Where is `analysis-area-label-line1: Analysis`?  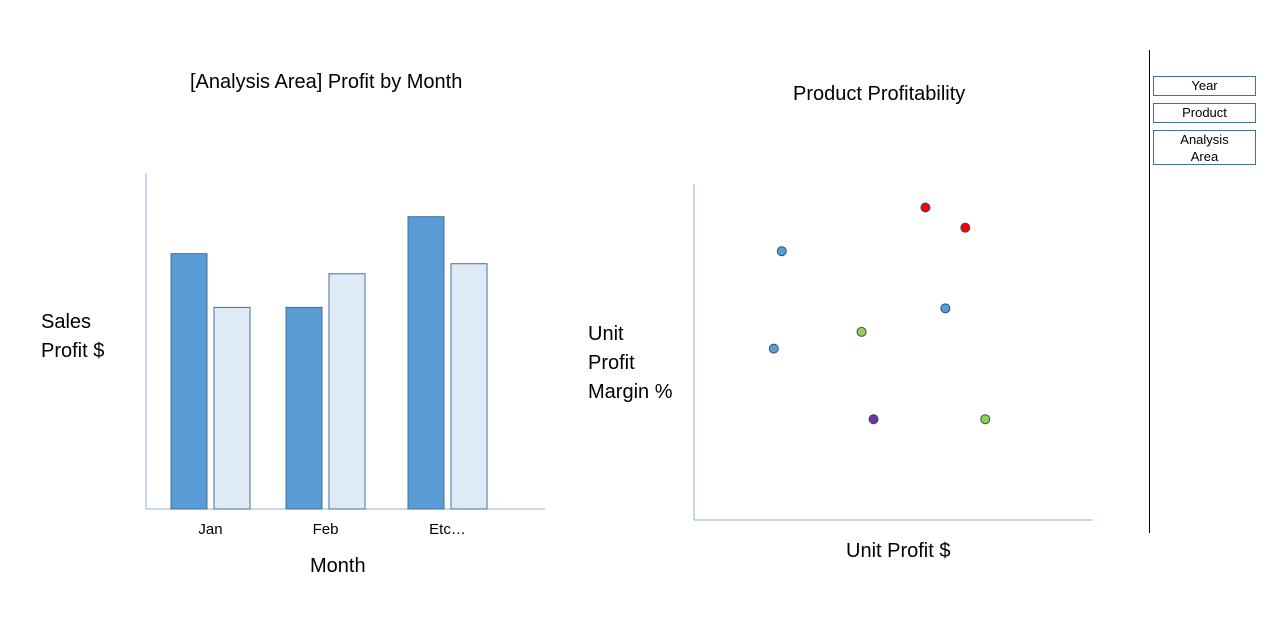 analysis-area-label-line1: Analysis is located at coordinates (1204, 139).